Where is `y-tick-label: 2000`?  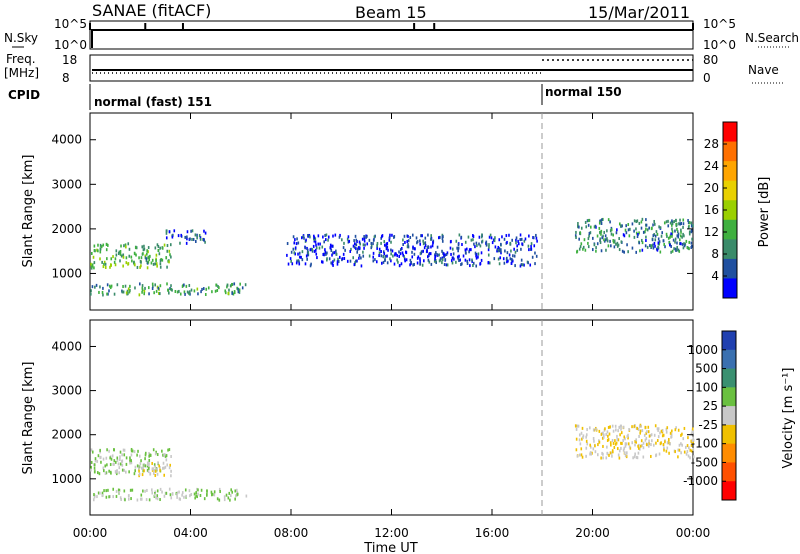
y-tick-label: 2000 is located at coordinates (66, 229).